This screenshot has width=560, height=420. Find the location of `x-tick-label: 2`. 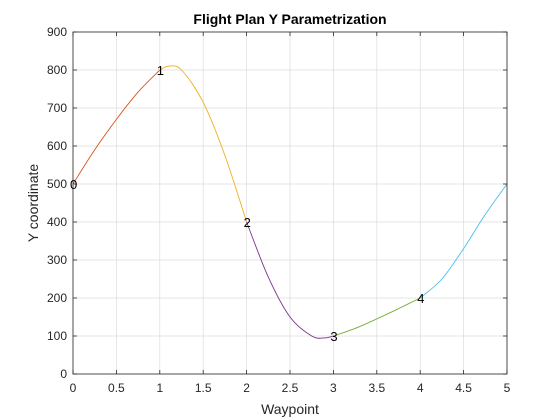

x-tick-label: 2 is located at coordinates (246, 388).